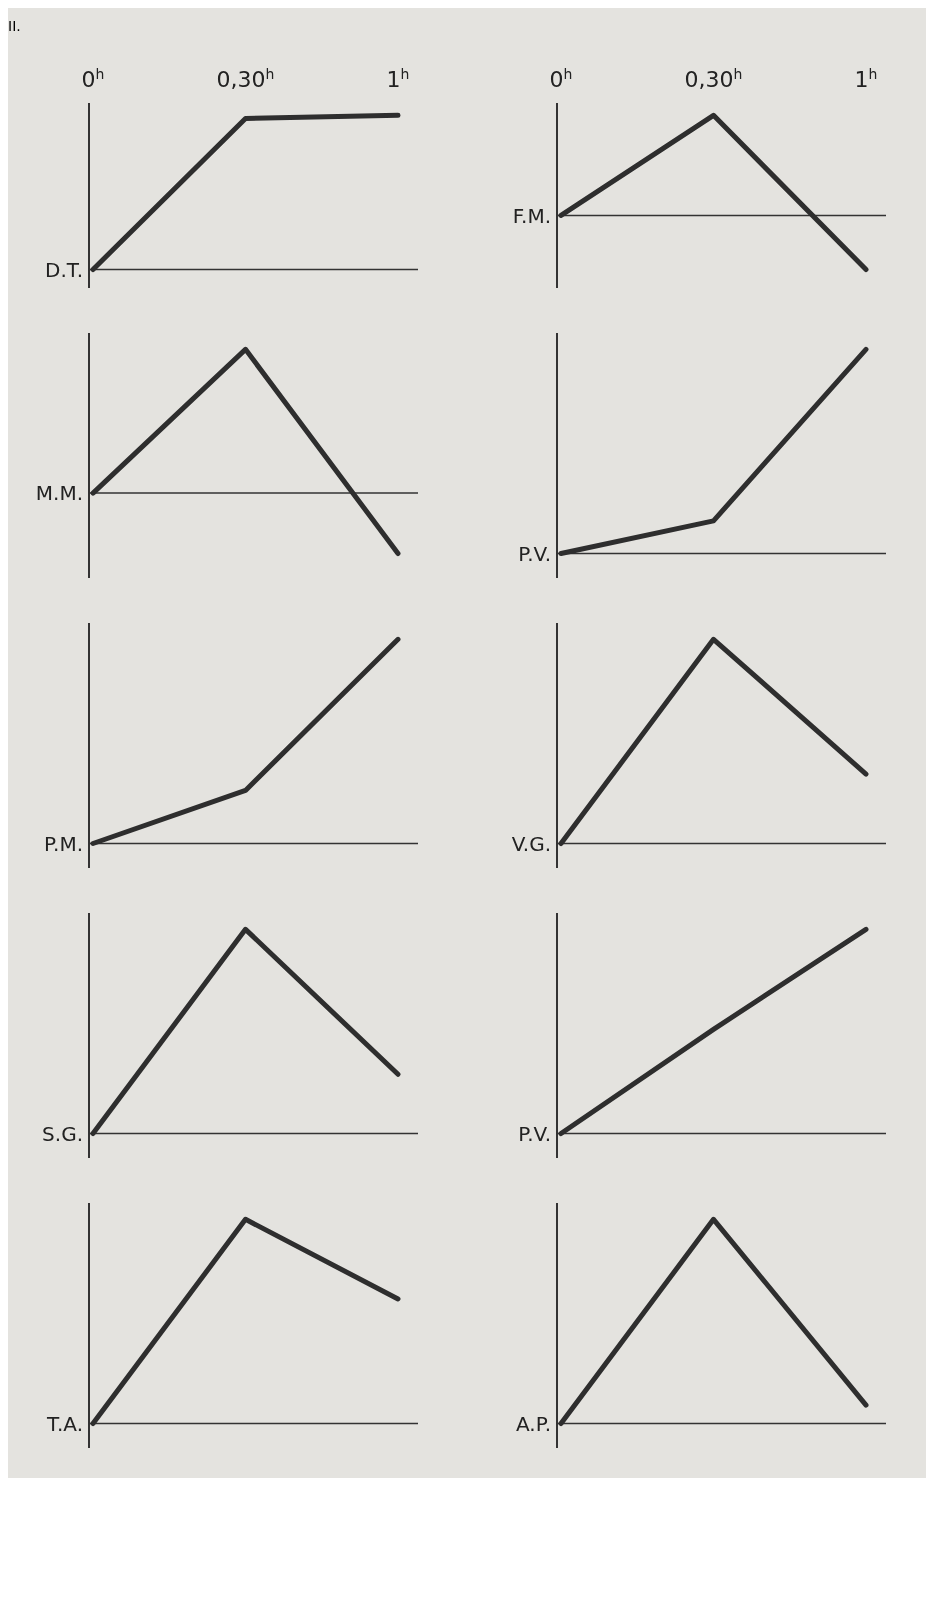 This screenshot has width=934, height=1622. What do you see at coordinates (531, 843) in the screenshot?
I see `y-axis-title: V.G.` at bounding box center [531, 843].